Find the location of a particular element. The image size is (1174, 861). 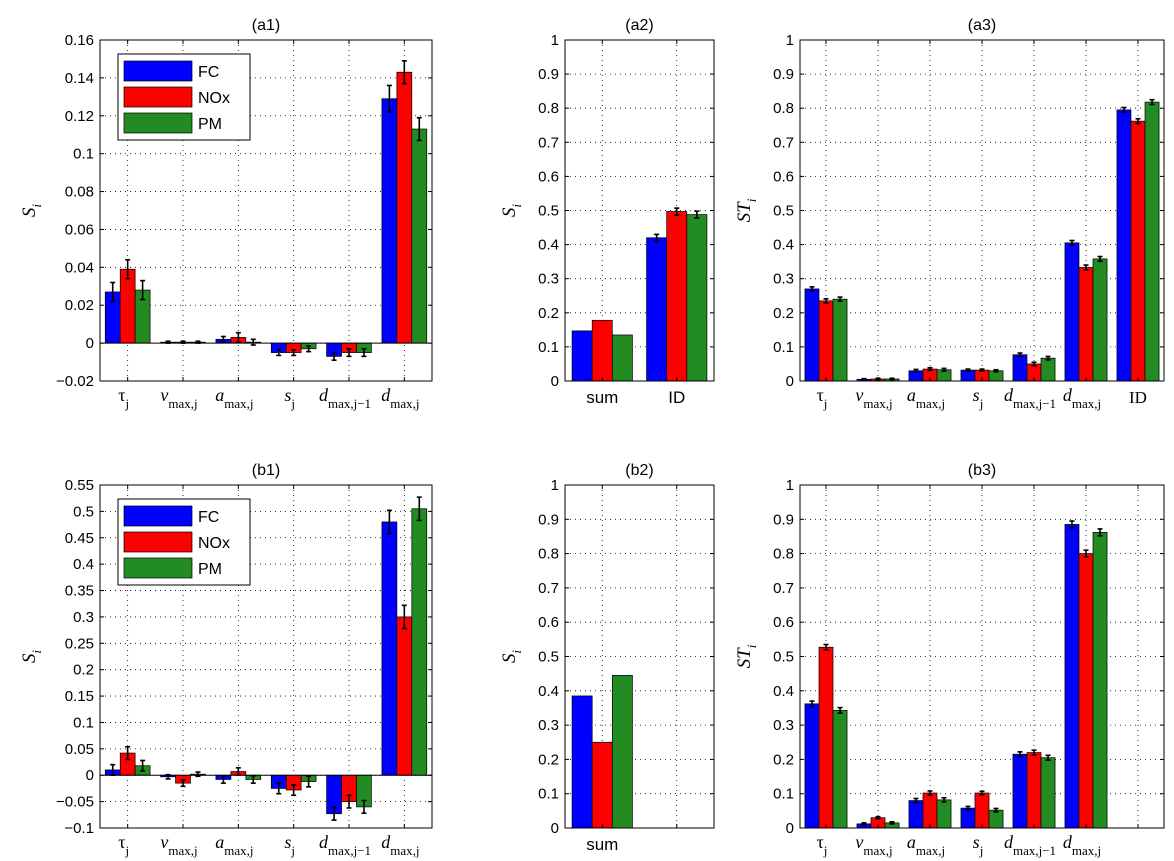

y-tick-label: 0.4 is located at coordinates (83, 564).